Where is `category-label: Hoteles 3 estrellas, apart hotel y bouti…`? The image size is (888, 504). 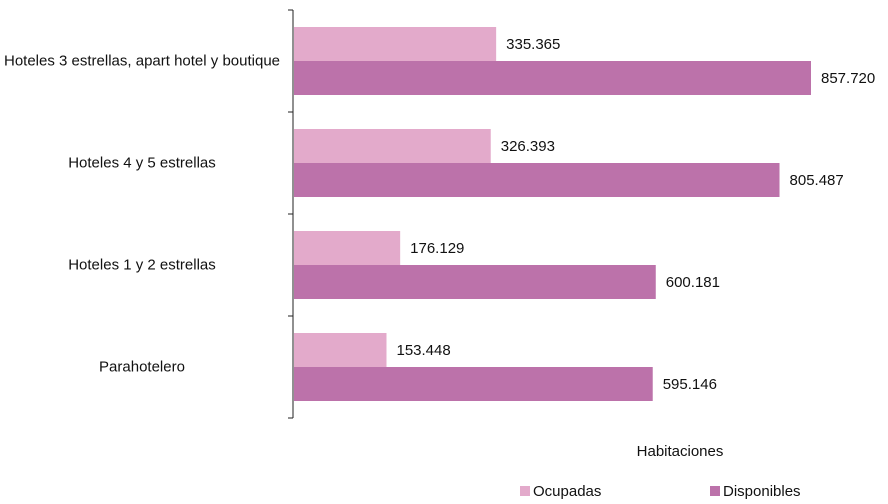
category-label: Hoteles 3 estrellas, apart hotel y bouti… is located at coordinates (142, 61).